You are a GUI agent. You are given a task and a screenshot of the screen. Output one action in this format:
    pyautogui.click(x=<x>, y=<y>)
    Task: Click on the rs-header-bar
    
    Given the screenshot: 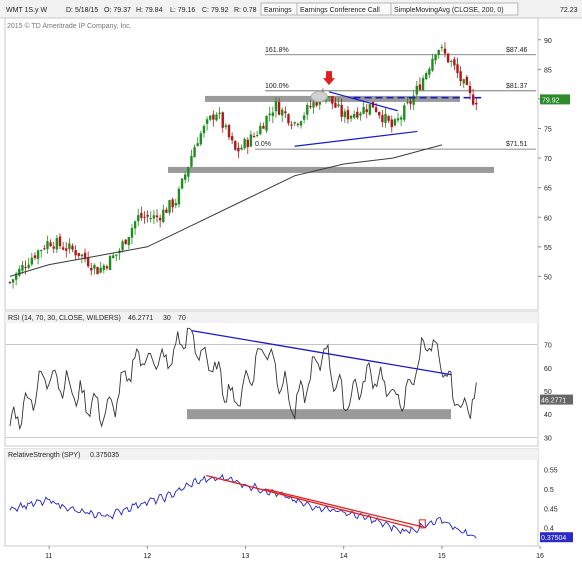 What is the action you would take?
    pyautogui.click(x=271, y=454)
    